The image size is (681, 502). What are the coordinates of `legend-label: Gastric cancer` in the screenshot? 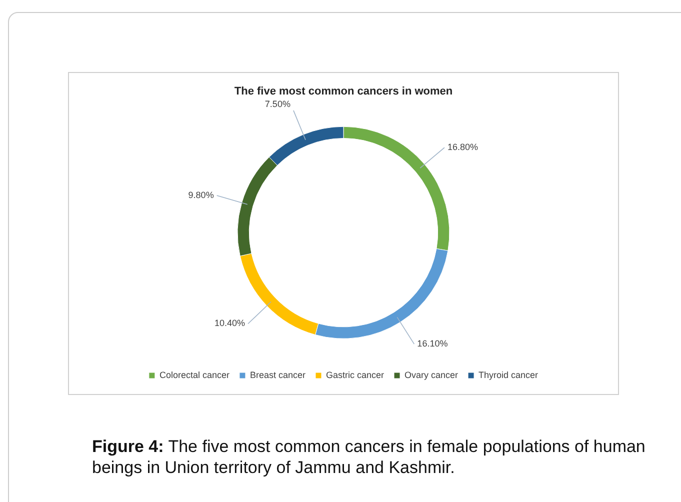 It's located at (355, 375).